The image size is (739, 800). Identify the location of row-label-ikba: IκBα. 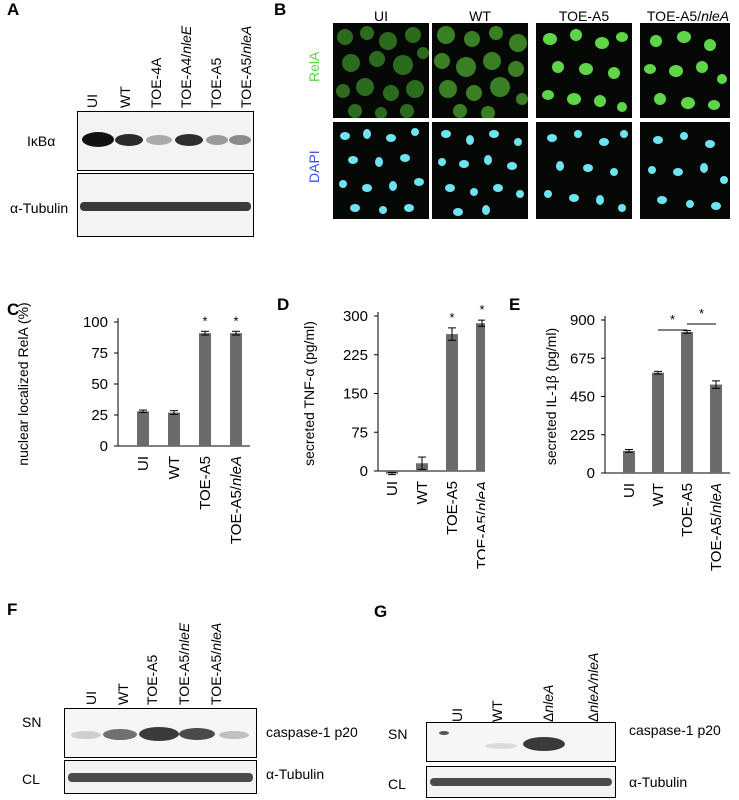
(41, 141).